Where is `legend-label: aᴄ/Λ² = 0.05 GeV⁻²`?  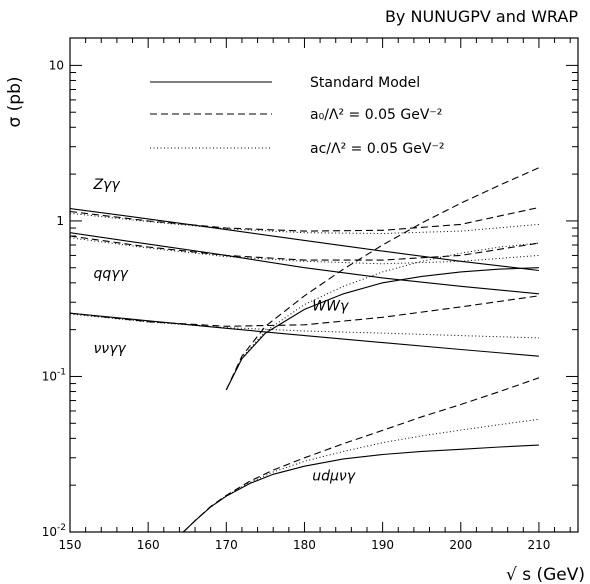 legend-label: aᴄ/Λ² = 0.05 GeV⁻² is located at coordinates (377, 149).